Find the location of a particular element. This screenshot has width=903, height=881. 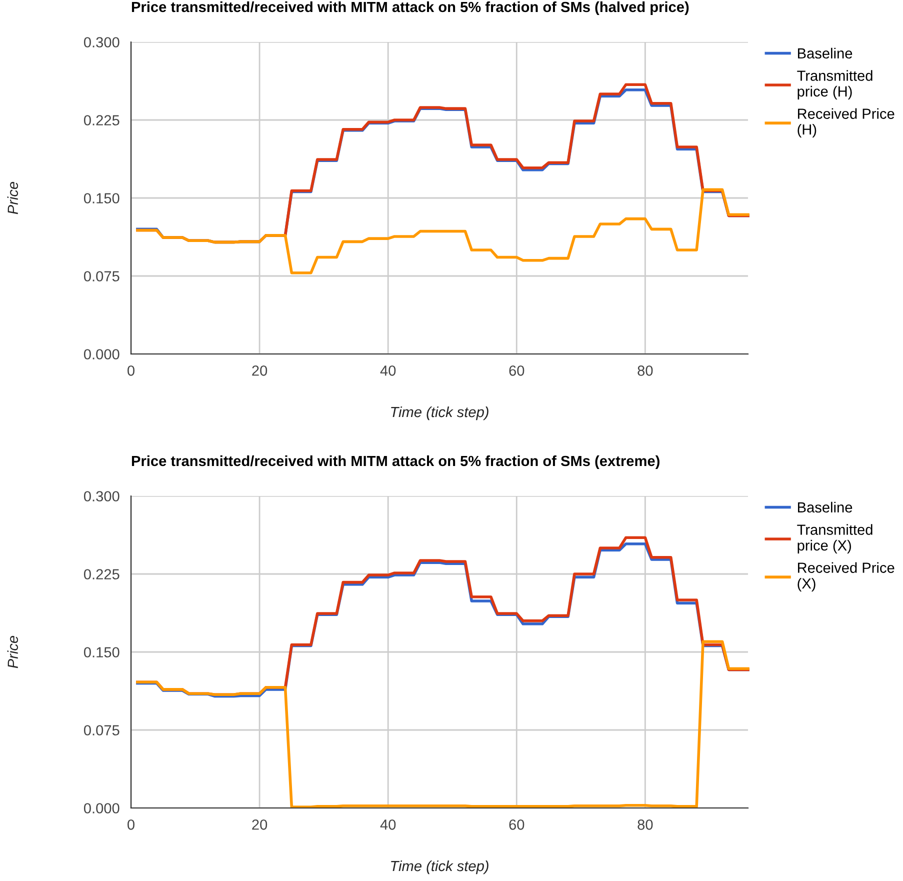

legend-label: Transmitted price (X) is located at coordinates (834, 539).